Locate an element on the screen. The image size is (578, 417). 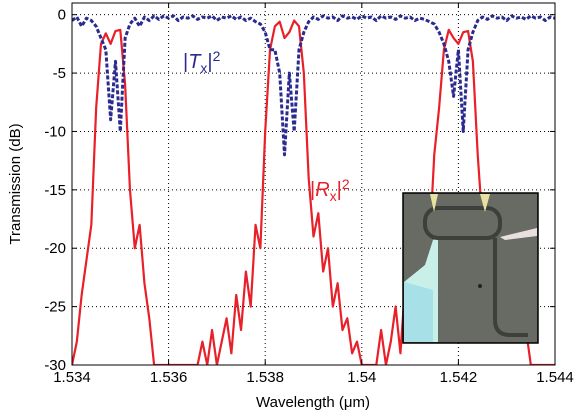
y-axis-label: Transmission (dB) is located at coordinates (15, 183).